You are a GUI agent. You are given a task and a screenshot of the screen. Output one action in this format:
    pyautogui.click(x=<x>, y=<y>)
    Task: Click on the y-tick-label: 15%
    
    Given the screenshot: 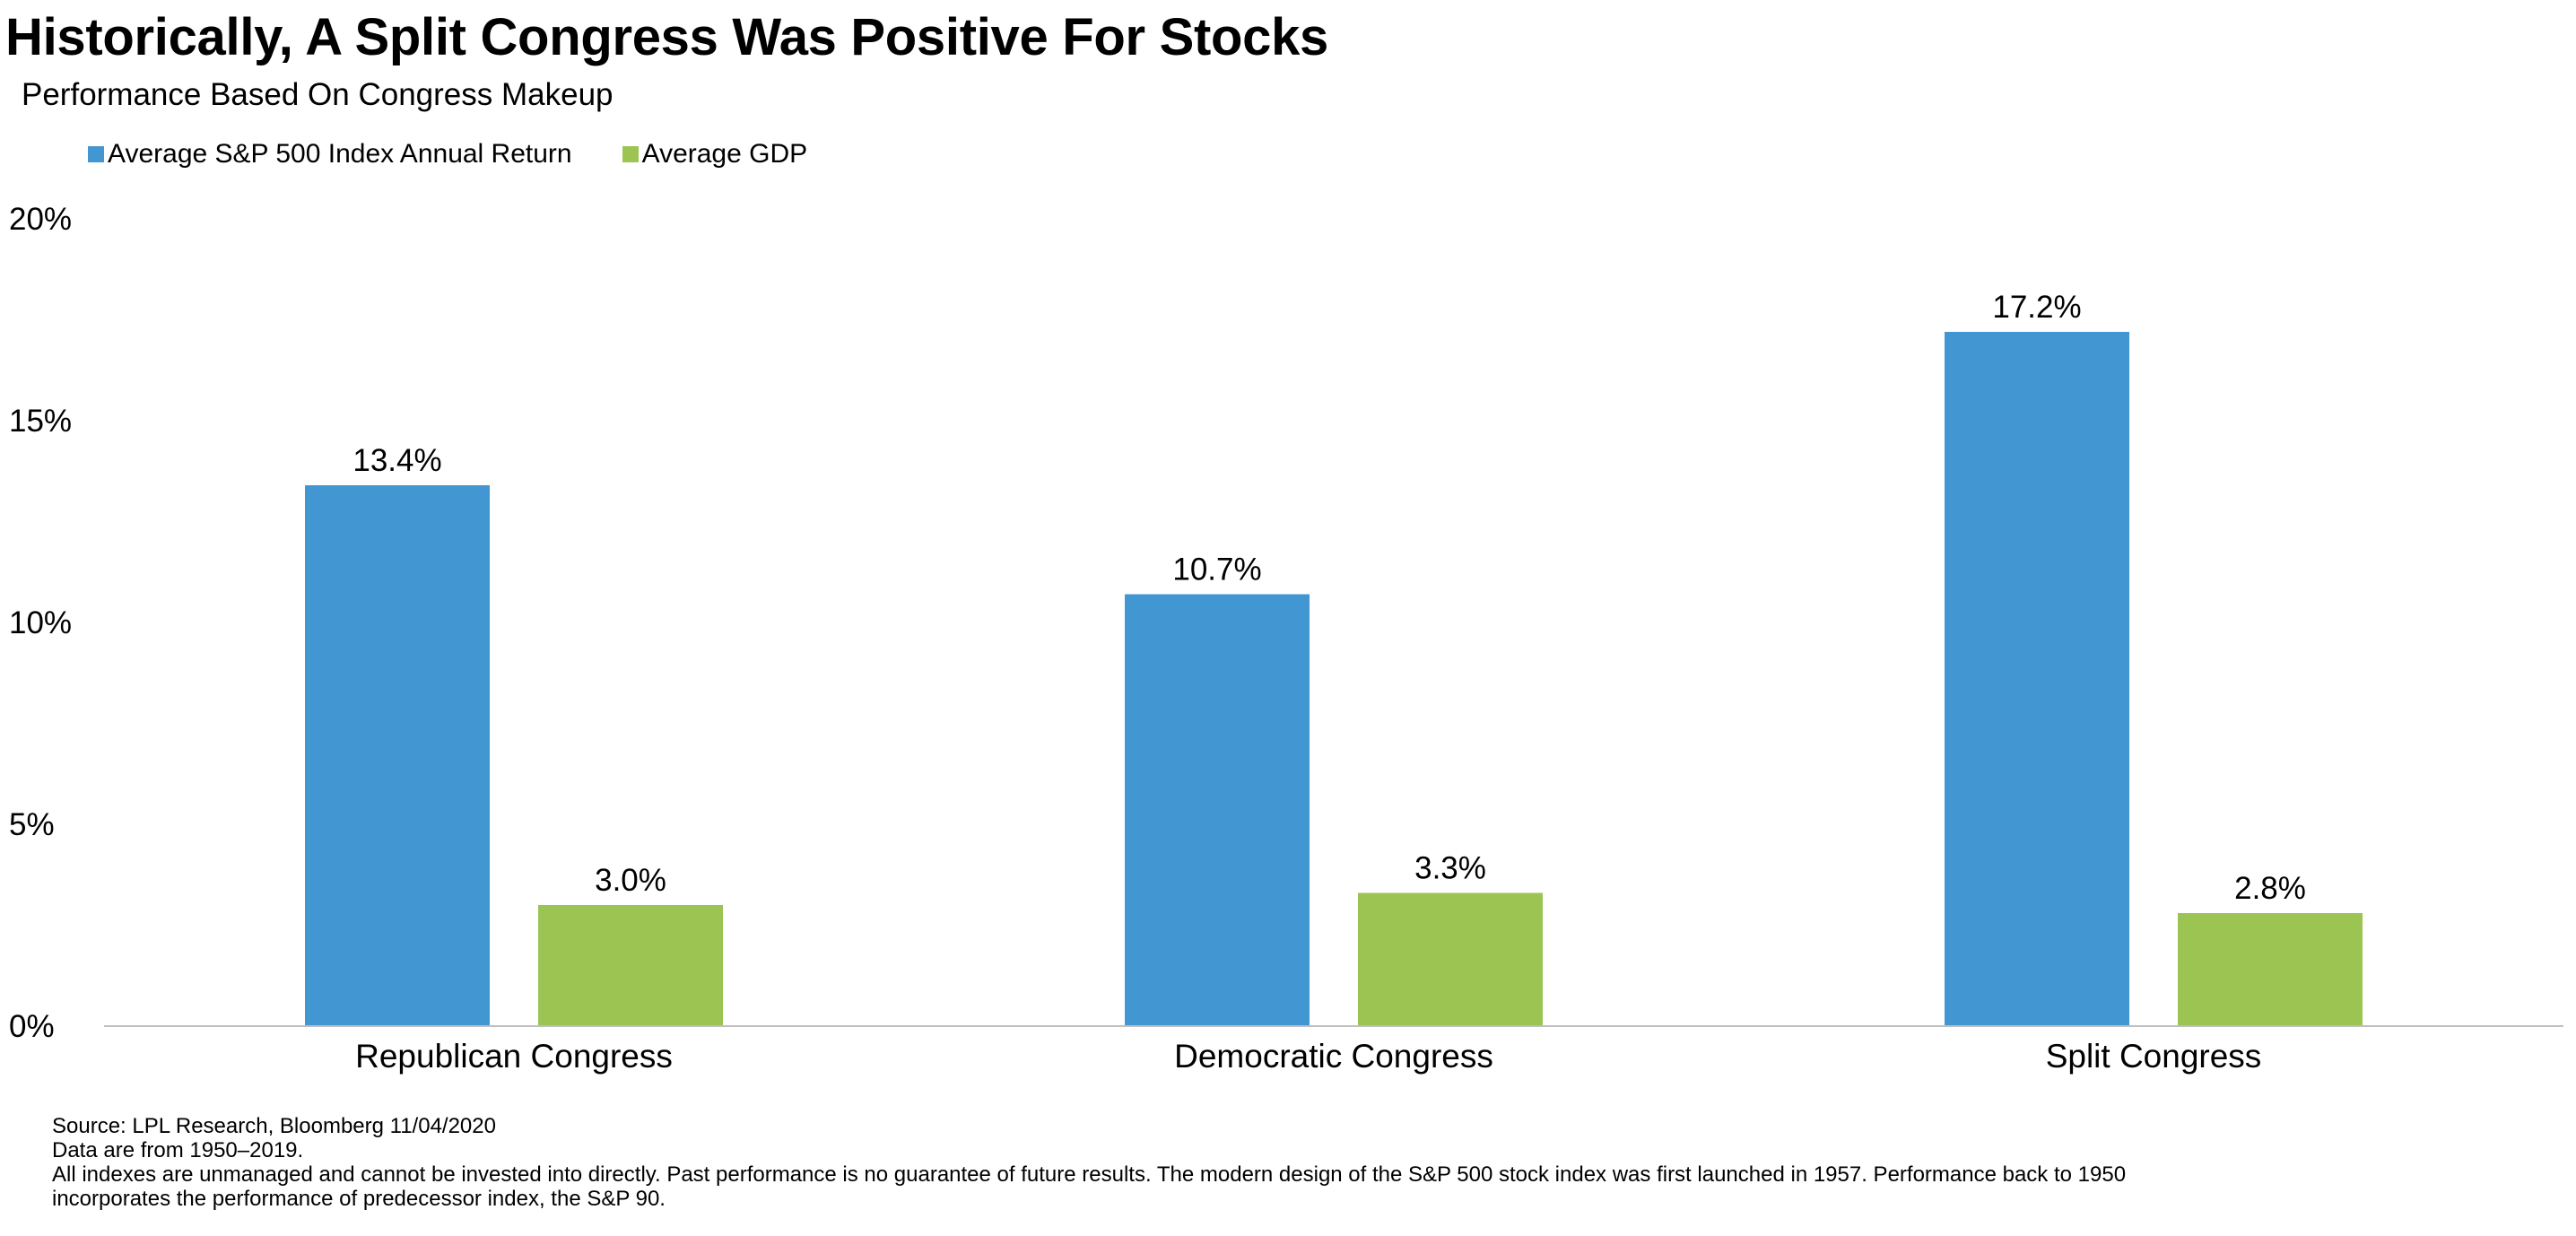 What is the action you would take?
    pyautogui.click(x=40, y=421)
    